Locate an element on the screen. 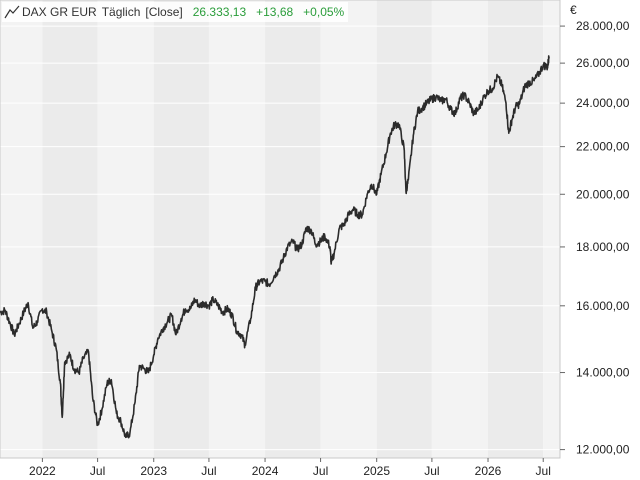 The width and height of the screenshot is (640, 480). x-tick-label: 2022 is located at coordinates (42, 471).